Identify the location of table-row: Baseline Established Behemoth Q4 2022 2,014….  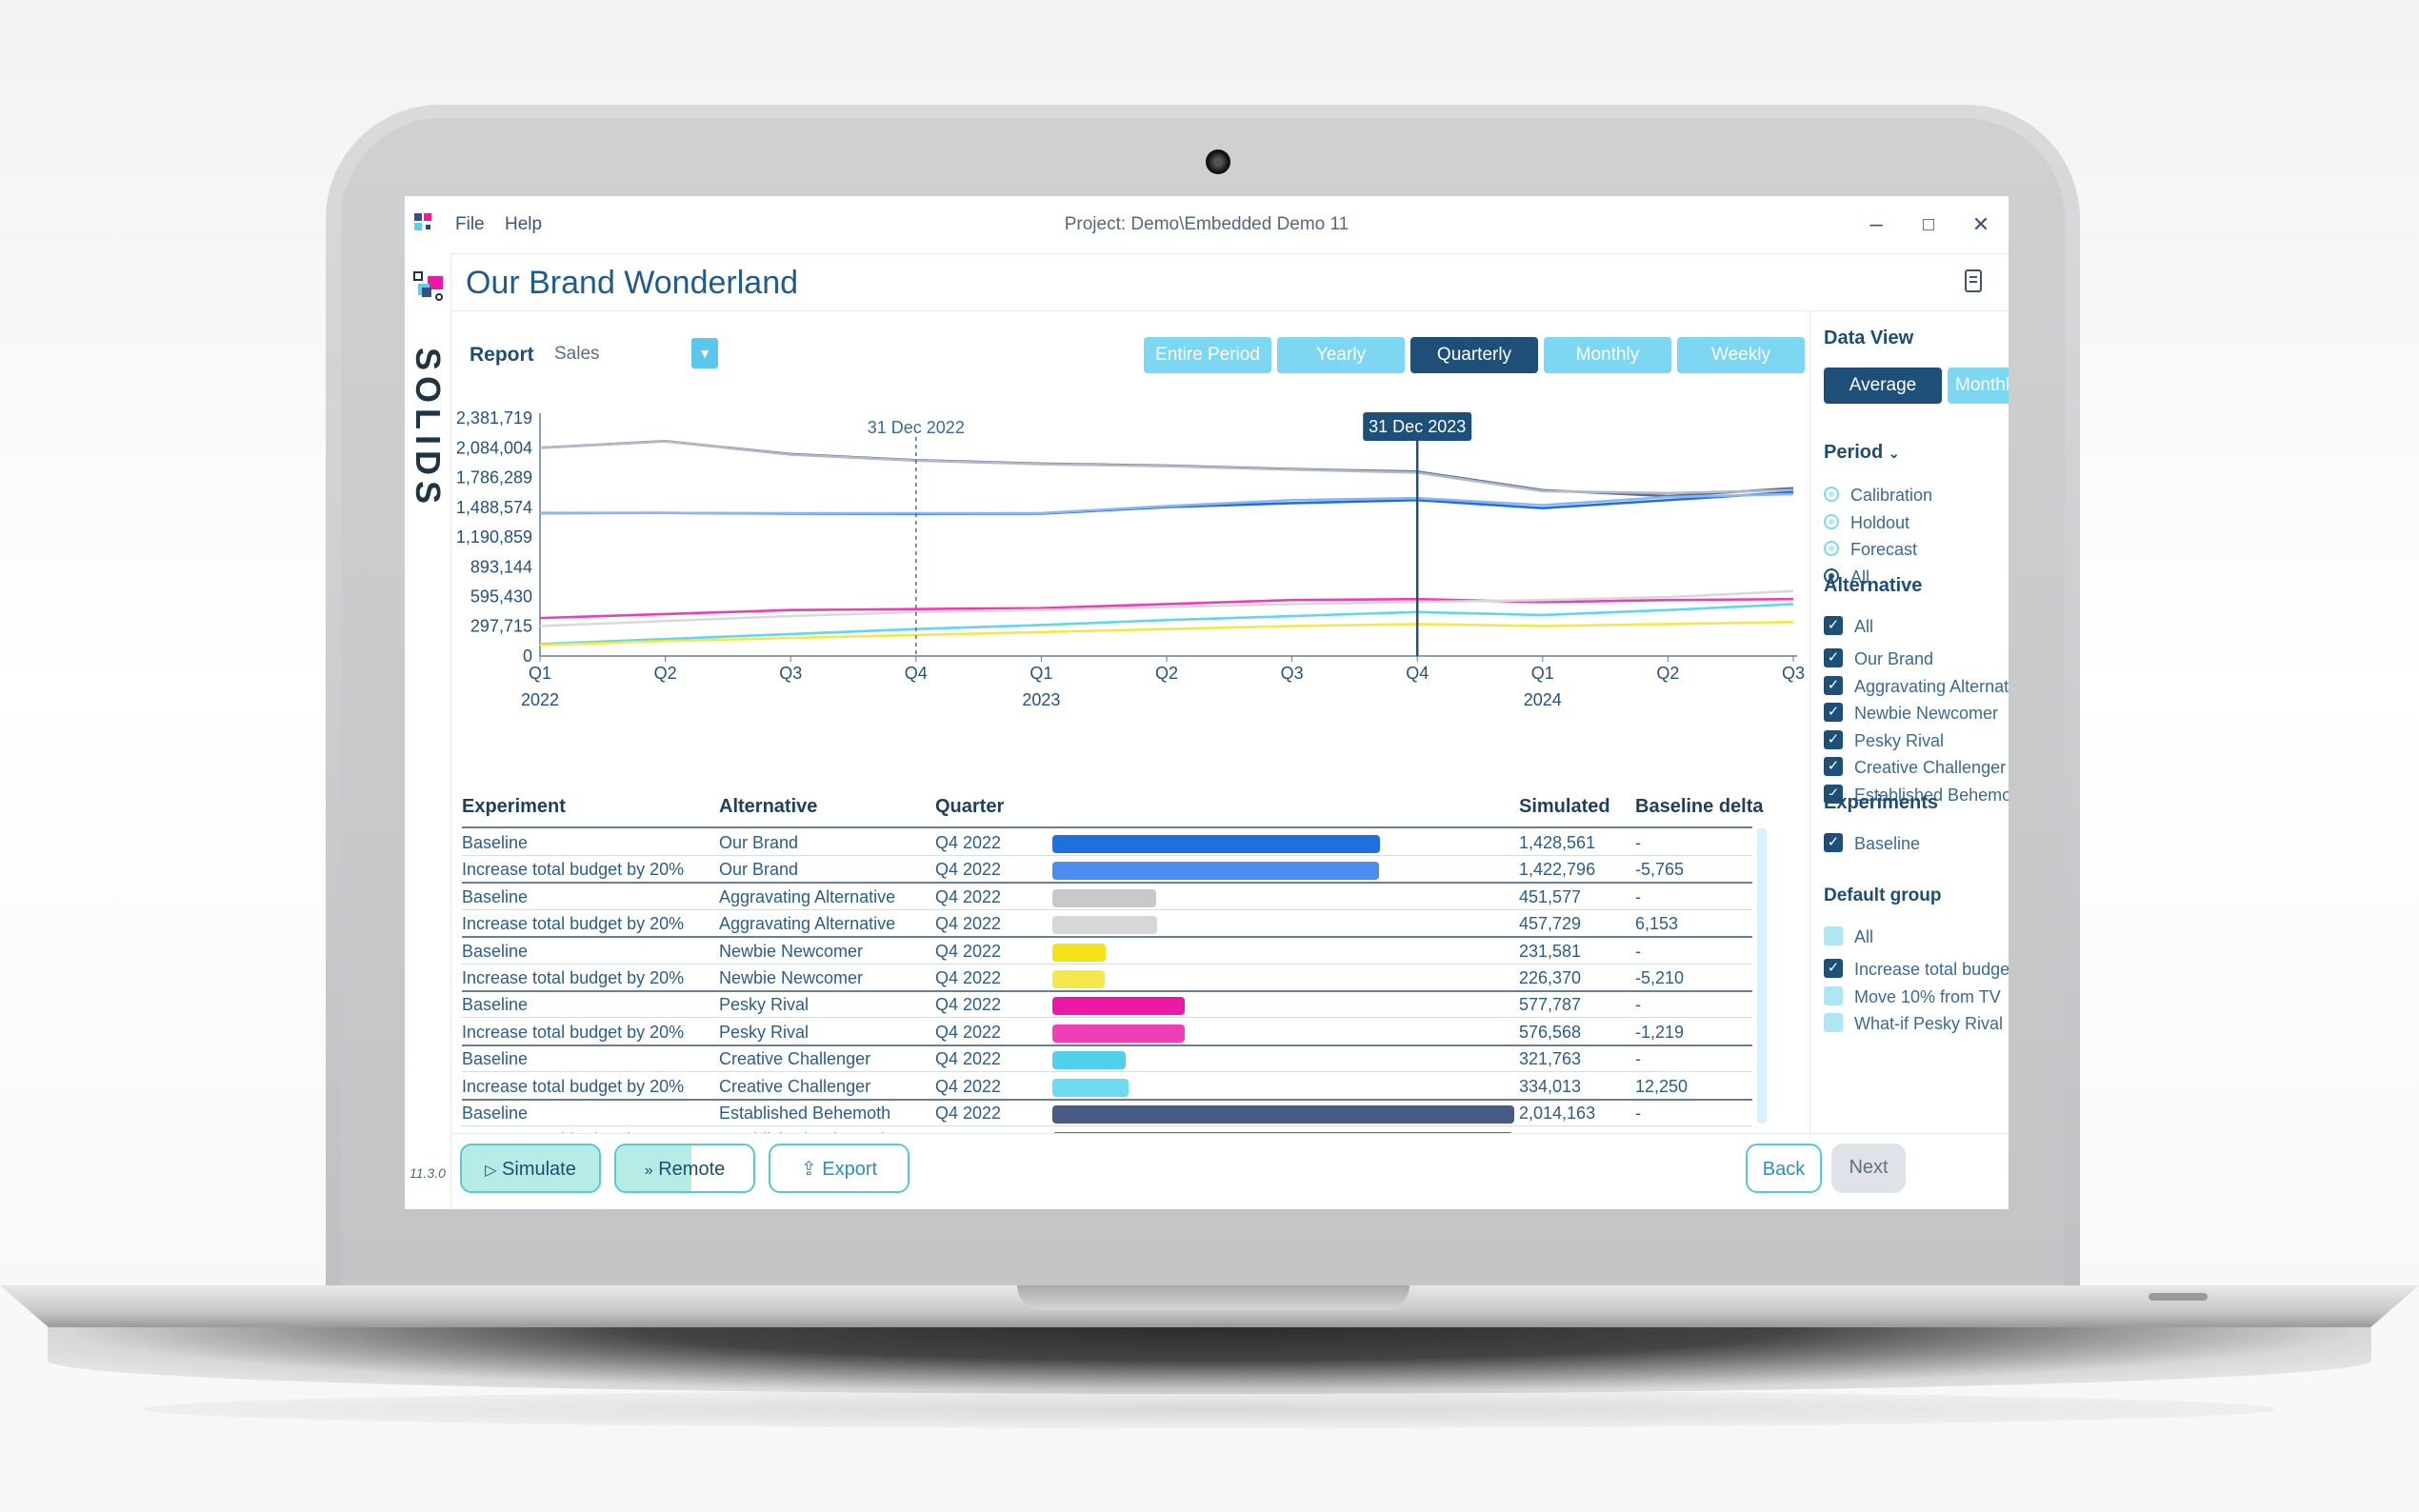
(1119, 1112).